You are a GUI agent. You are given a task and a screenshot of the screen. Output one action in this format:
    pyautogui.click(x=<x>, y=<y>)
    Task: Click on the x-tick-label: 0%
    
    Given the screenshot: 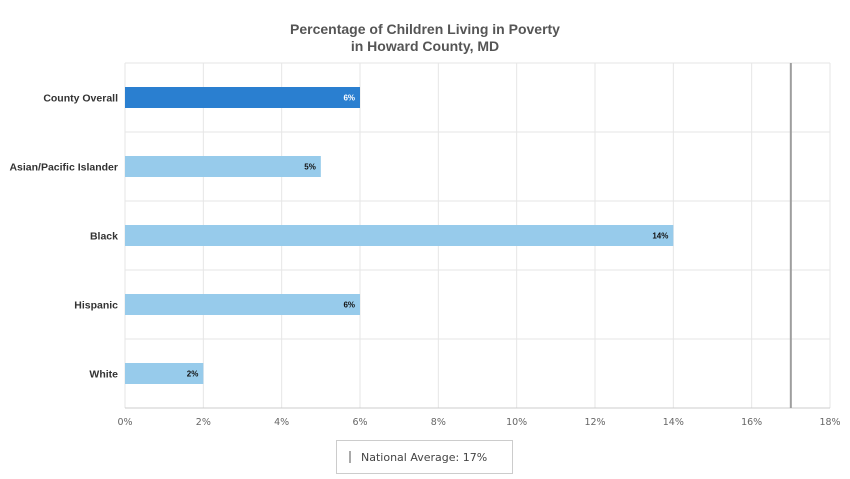 What is the action you would take?
    pyautogui.click(x=124, y=422)
    